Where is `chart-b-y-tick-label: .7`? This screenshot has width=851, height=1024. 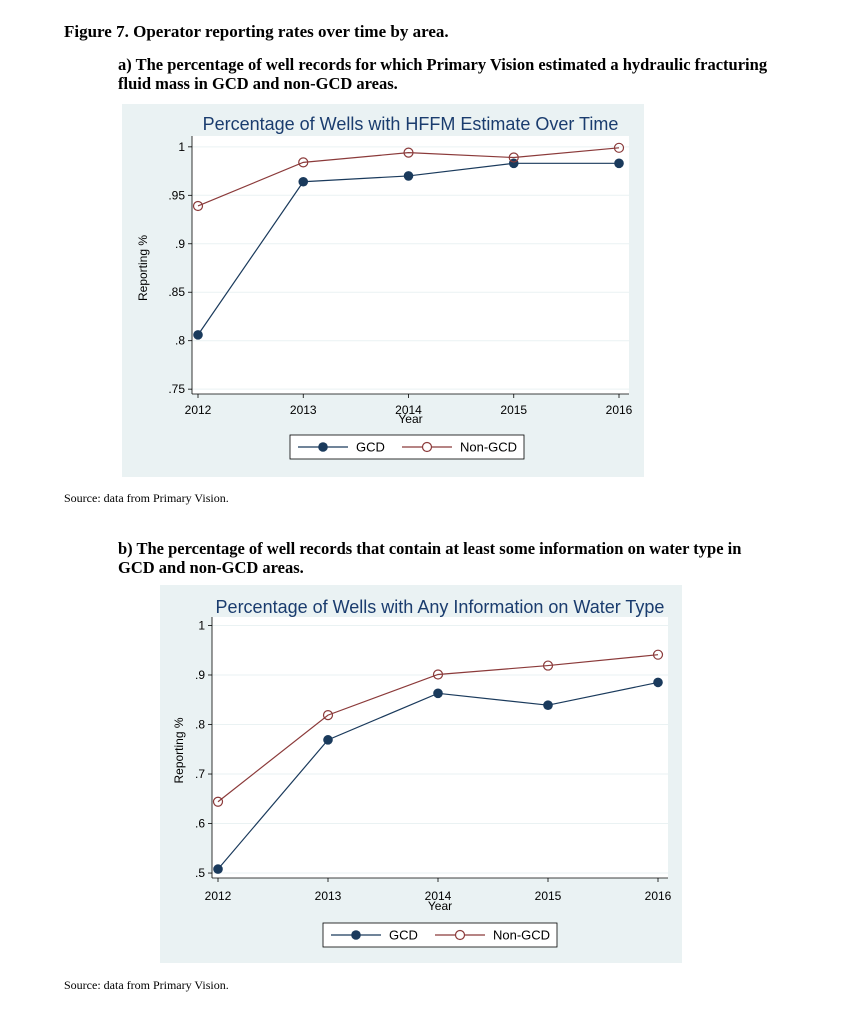 chart-b-y-tick-label: .7 is located at coordinates (200, 774).